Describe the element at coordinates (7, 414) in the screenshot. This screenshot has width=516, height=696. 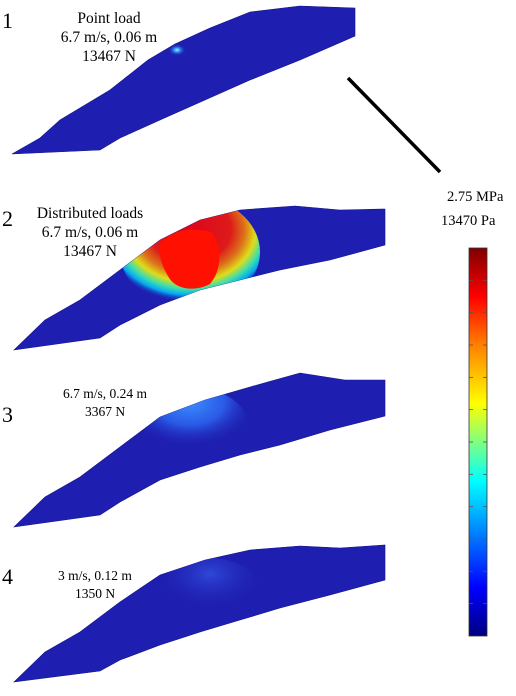
I see `panel-3-number: 3` at that location.